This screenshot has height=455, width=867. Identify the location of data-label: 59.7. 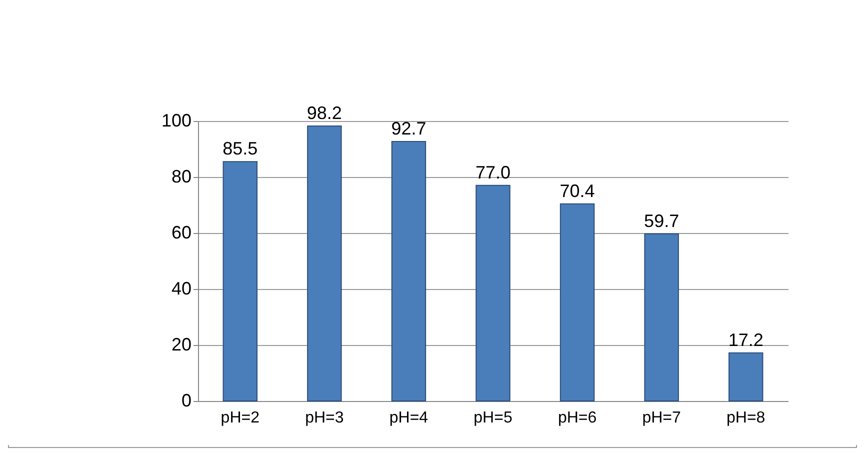
(662, 220).